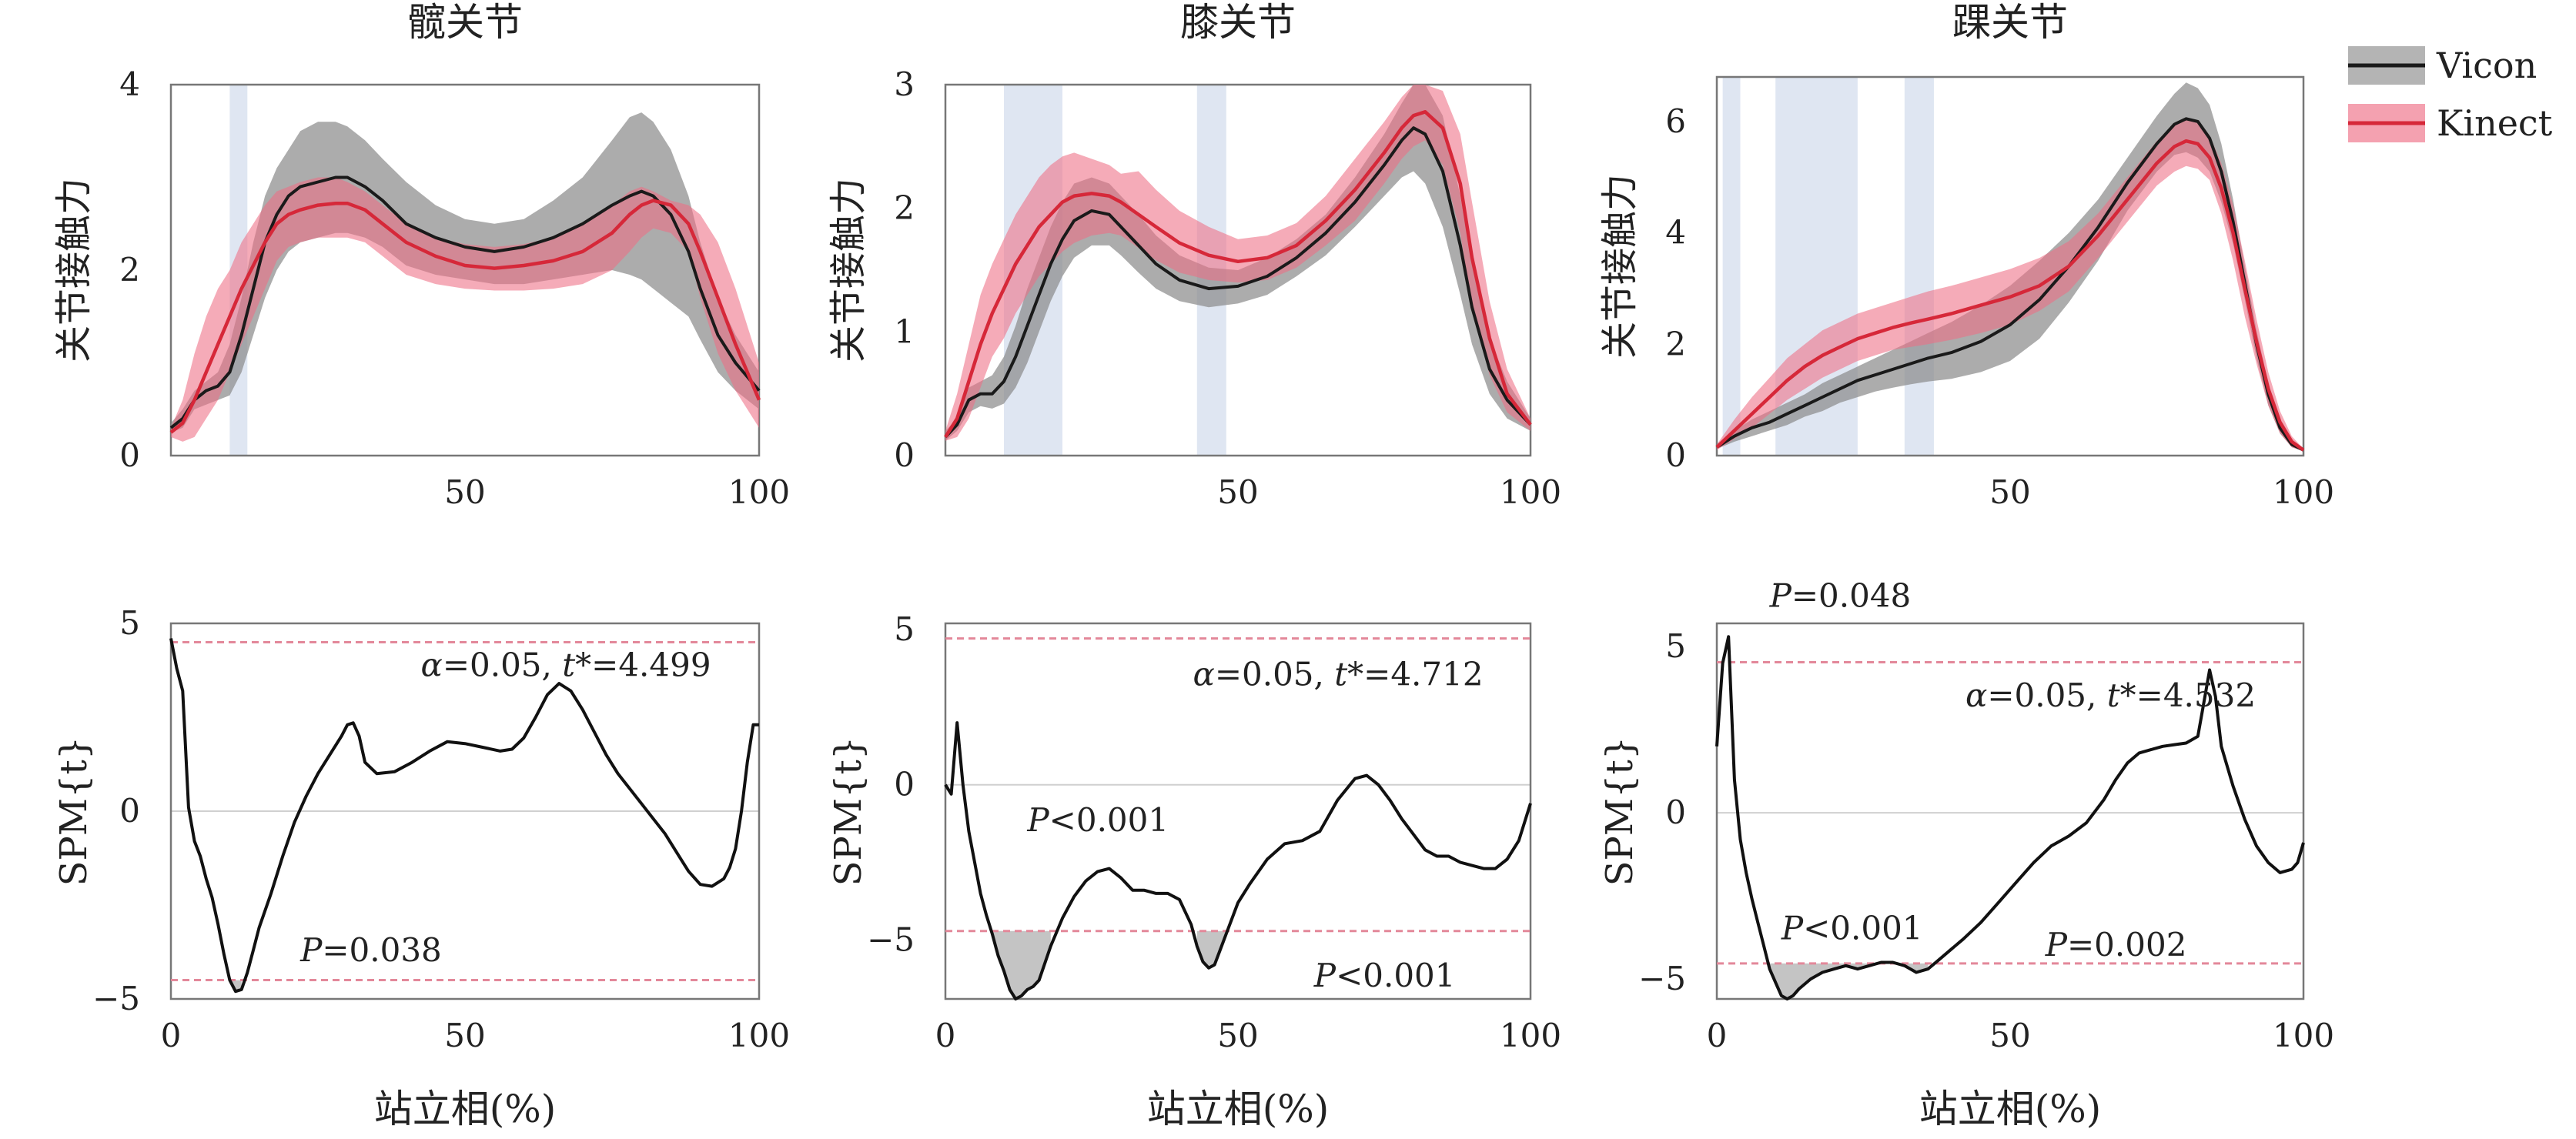  Describe the element at coordinates (1338, 674) in the screenshot. I see `threshold-label: α=0.05, t*=4.712` at that location.